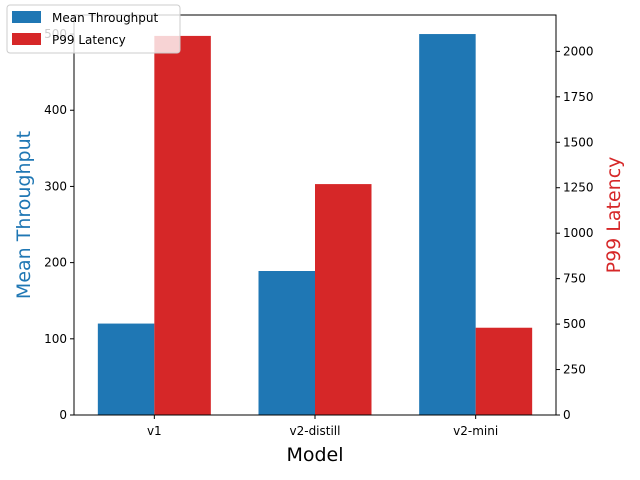 The image size is (640, 480). I want to click on legend-swatch-p99-latency, so click(26, 39).